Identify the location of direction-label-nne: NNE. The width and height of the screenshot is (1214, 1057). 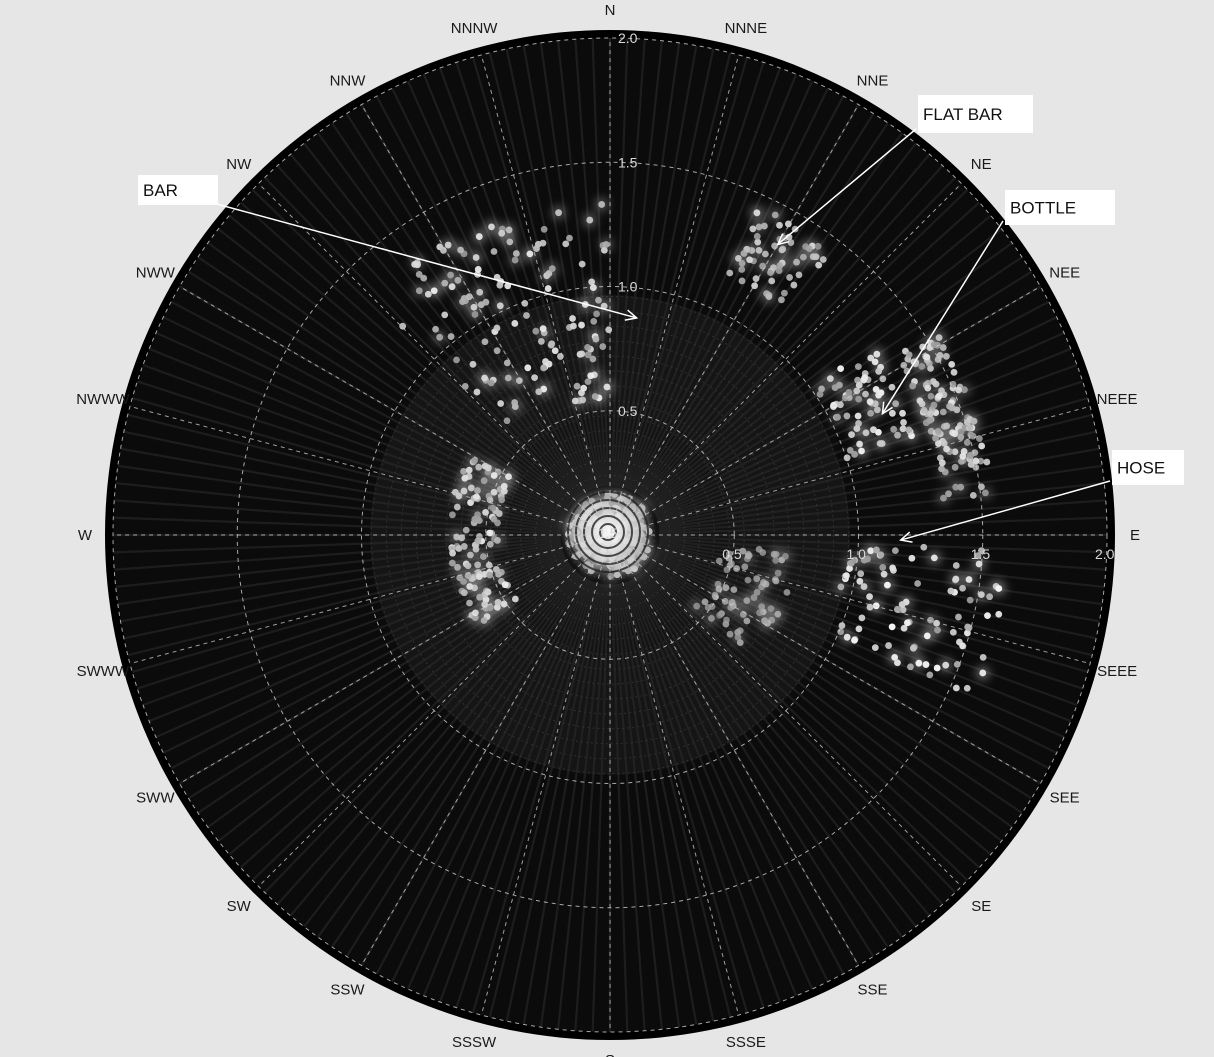
(873, 80).